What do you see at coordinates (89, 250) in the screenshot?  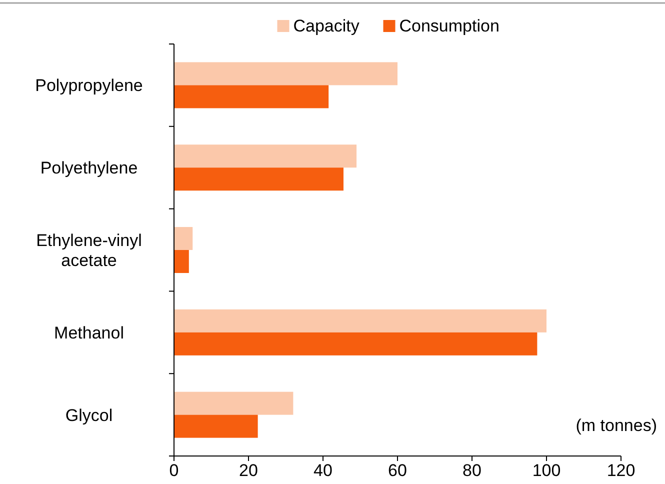 I see `y-tick-label: Ethylene-vinyl acetate` at bounding box center [89, 250].